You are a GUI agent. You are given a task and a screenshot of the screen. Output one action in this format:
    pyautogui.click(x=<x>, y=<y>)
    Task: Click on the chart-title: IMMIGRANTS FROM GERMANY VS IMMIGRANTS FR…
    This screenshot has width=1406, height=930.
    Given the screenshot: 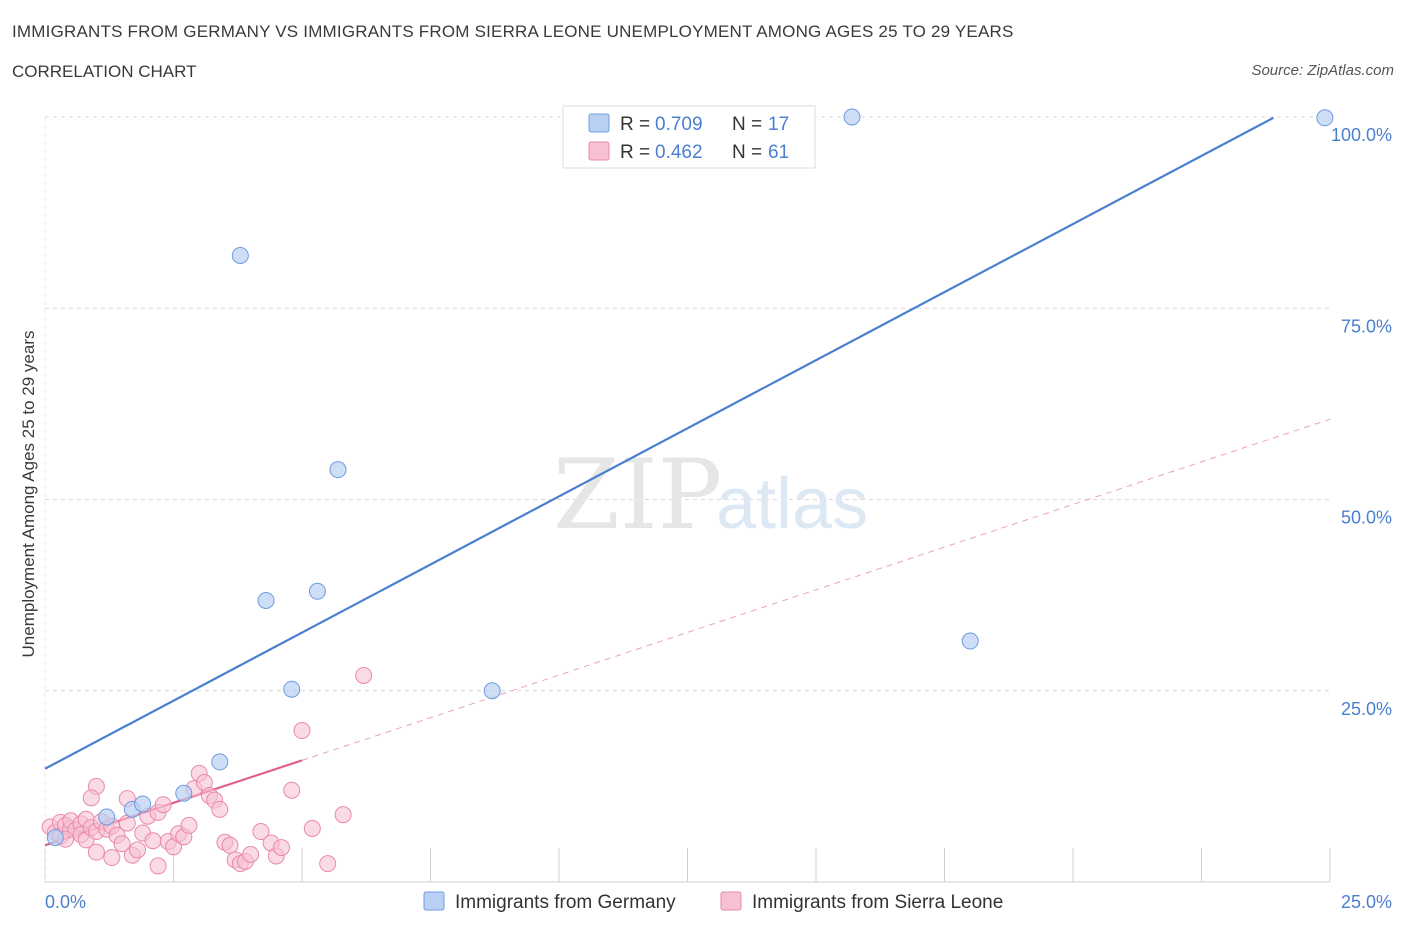 What is the action you would take?
    pyautogui.click(x=513, y=31)
    